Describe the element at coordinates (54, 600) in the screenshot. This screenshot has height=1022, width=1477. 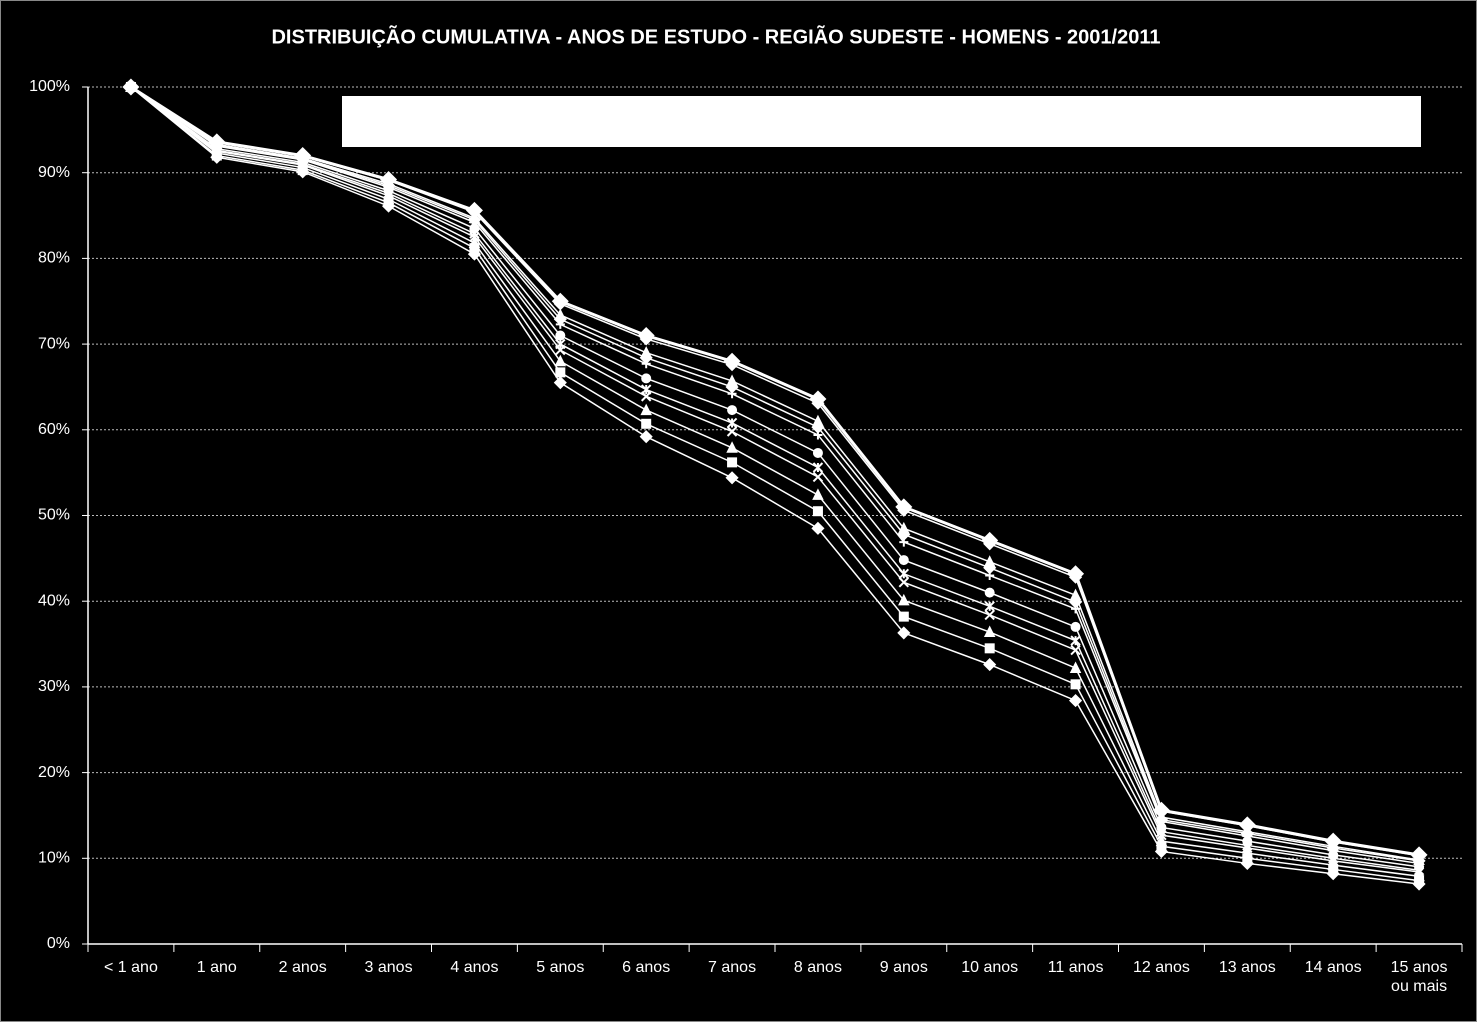
I see `y-tick-label: 40%` at that location.